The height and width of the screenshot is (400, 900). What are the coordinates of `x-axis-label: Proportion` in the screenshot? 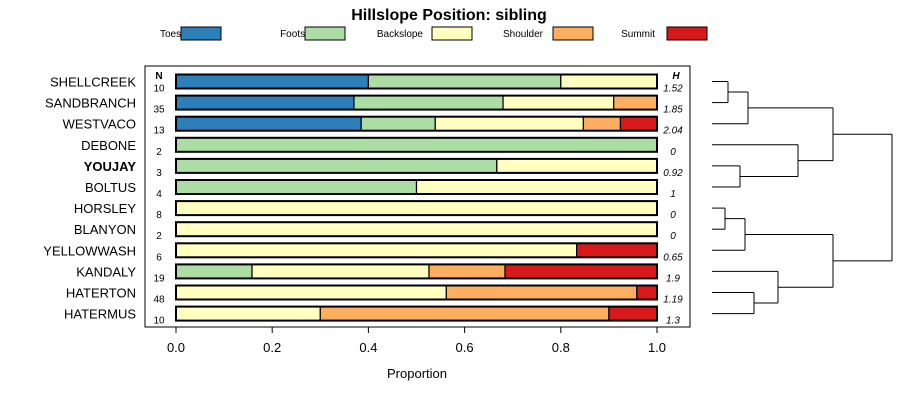 It's located at (417, 373).